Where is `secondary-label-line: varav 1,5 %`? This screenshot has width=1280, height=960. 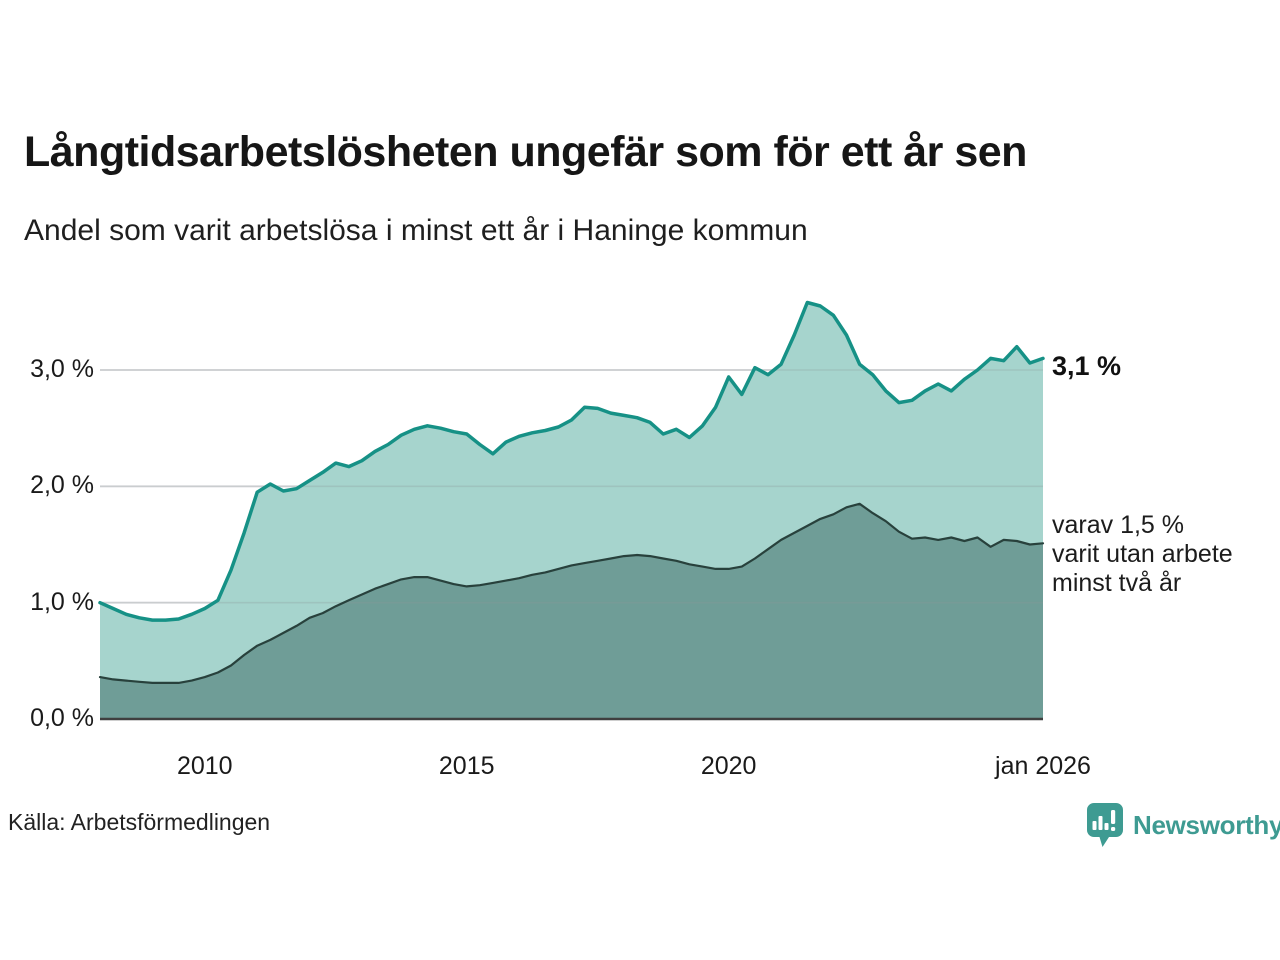 secondary-label-line: varav 1,5 % is located at coordinates (1118, 525).